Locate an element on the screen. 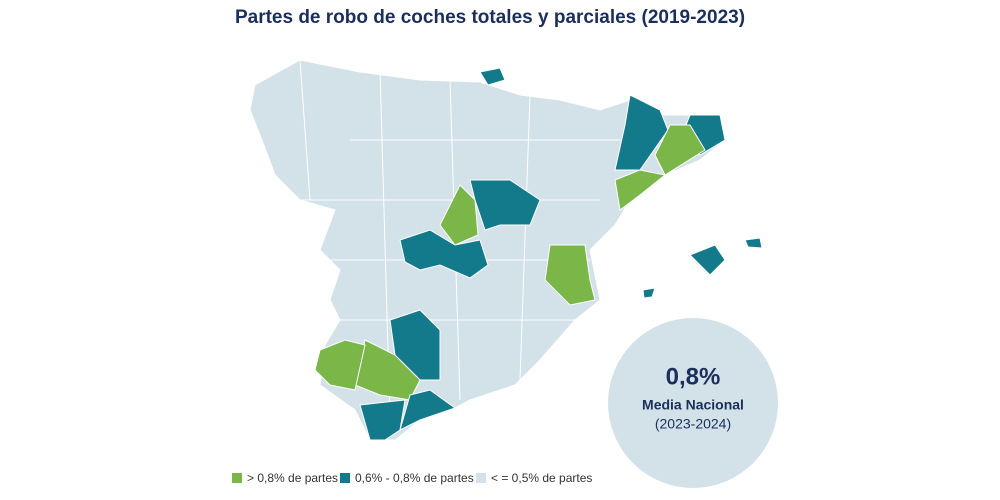 This screenshot has width=1000, height=500. callout-label: Media Nacional is located at coordinates (693, 405).